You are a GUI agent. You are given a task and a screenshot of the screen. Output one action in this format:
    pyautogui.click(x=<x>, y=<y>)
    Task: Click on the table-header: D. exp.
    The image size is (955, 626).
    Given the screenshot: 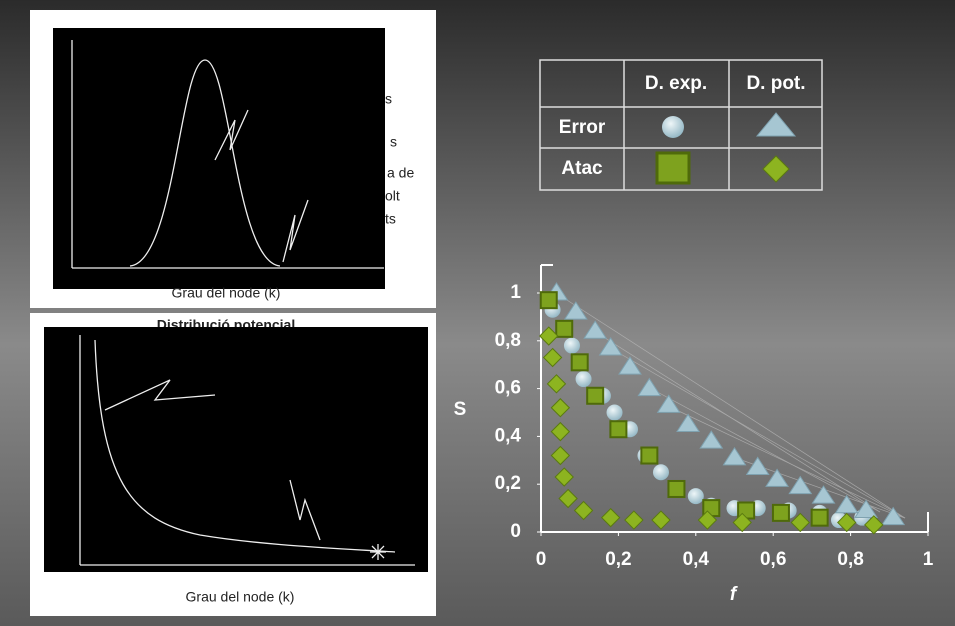 What is the action you would take?
    pyautogui.click(x=676, y=83)
    